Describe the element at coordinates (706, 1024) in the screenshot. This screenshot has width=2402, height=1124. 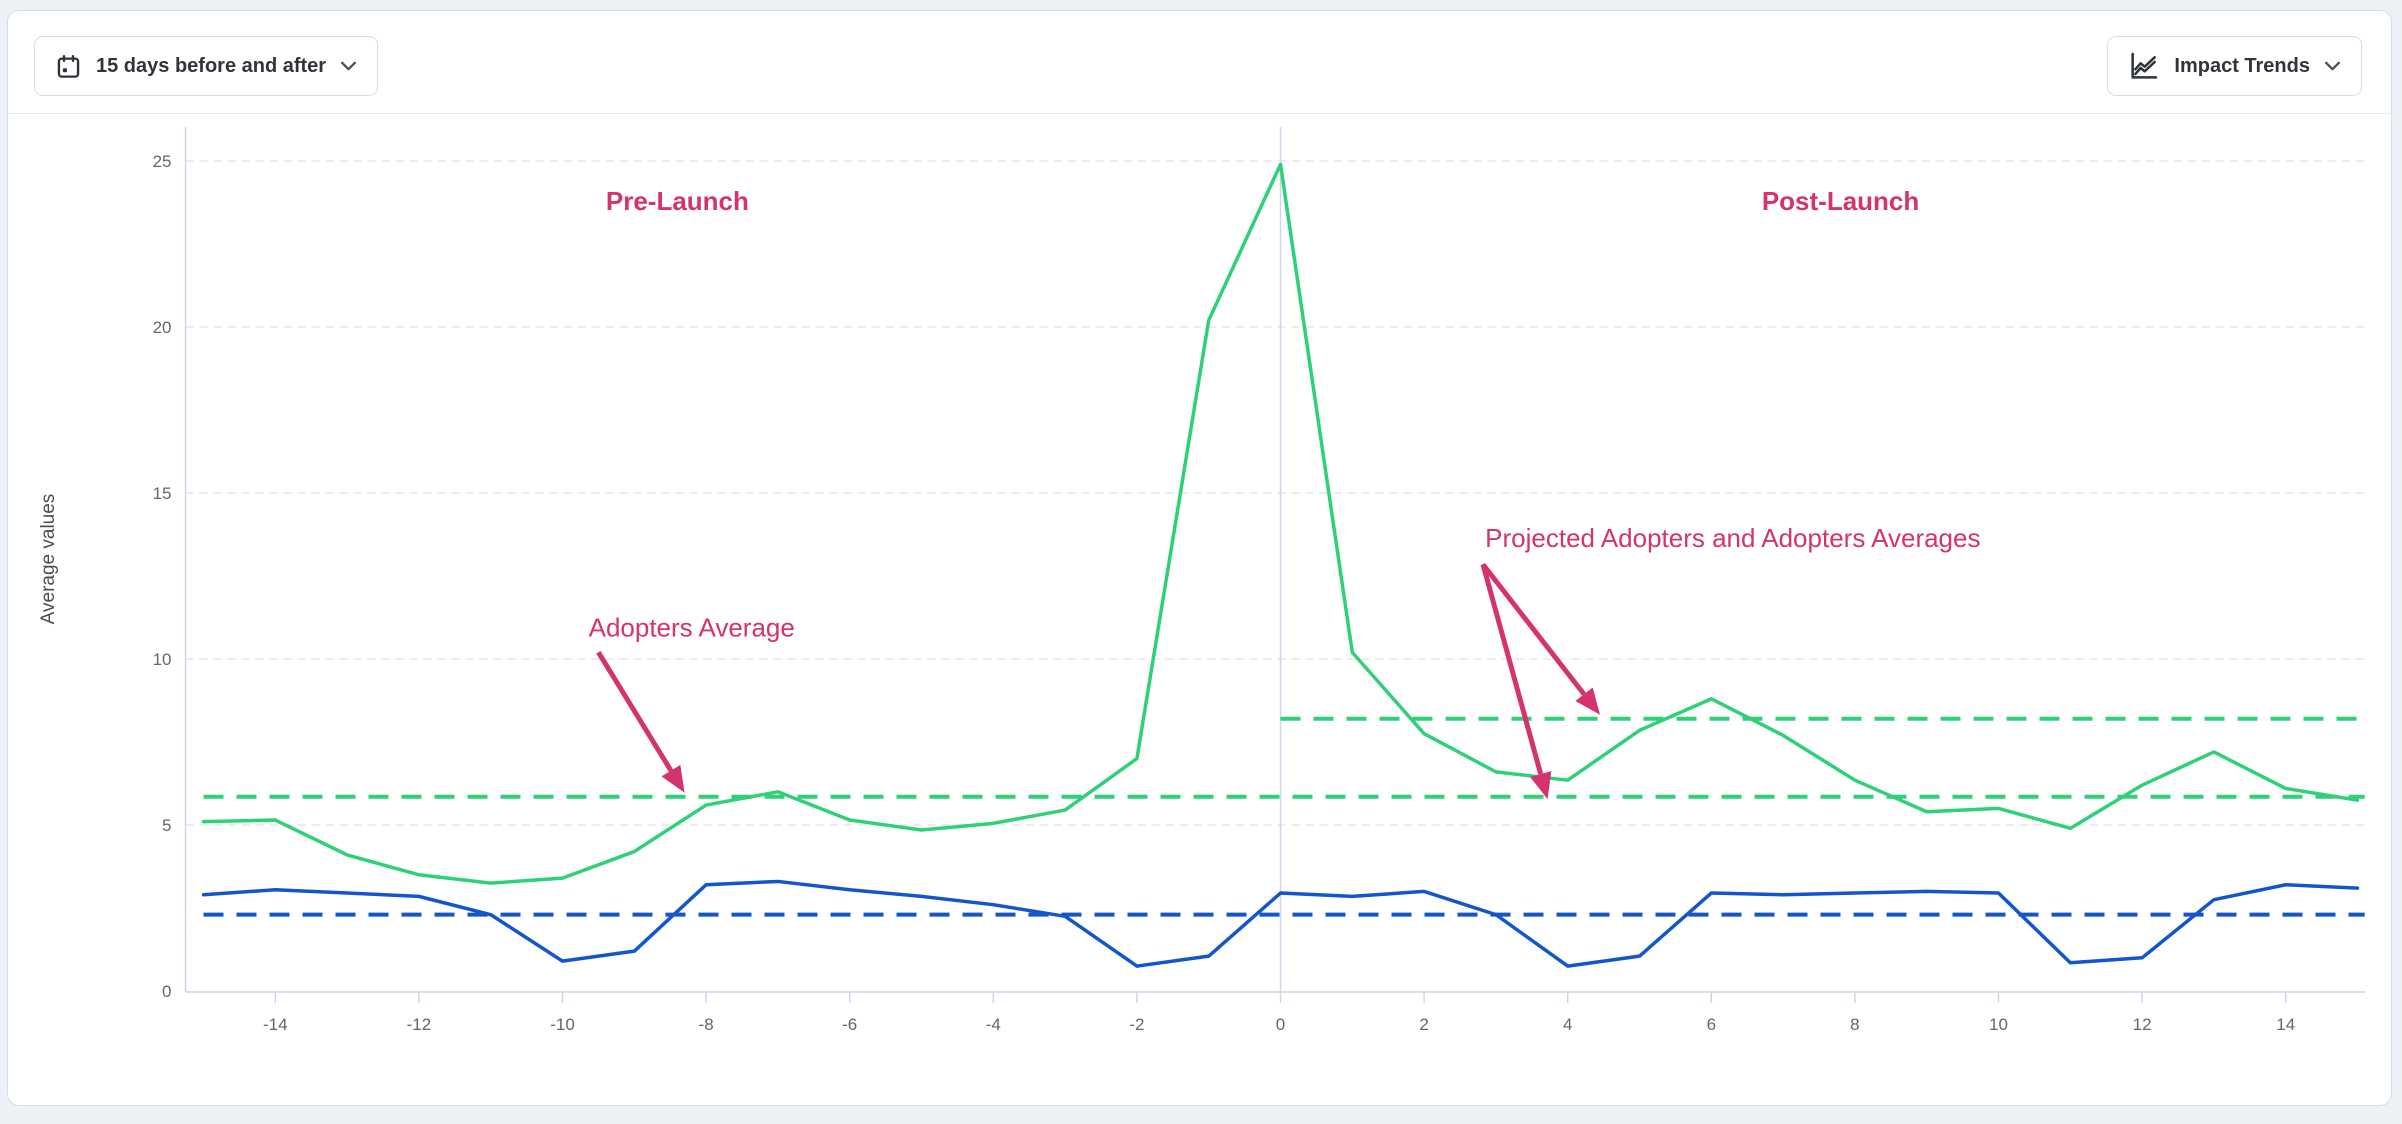
I see `x-tick-label: -8` at that location.